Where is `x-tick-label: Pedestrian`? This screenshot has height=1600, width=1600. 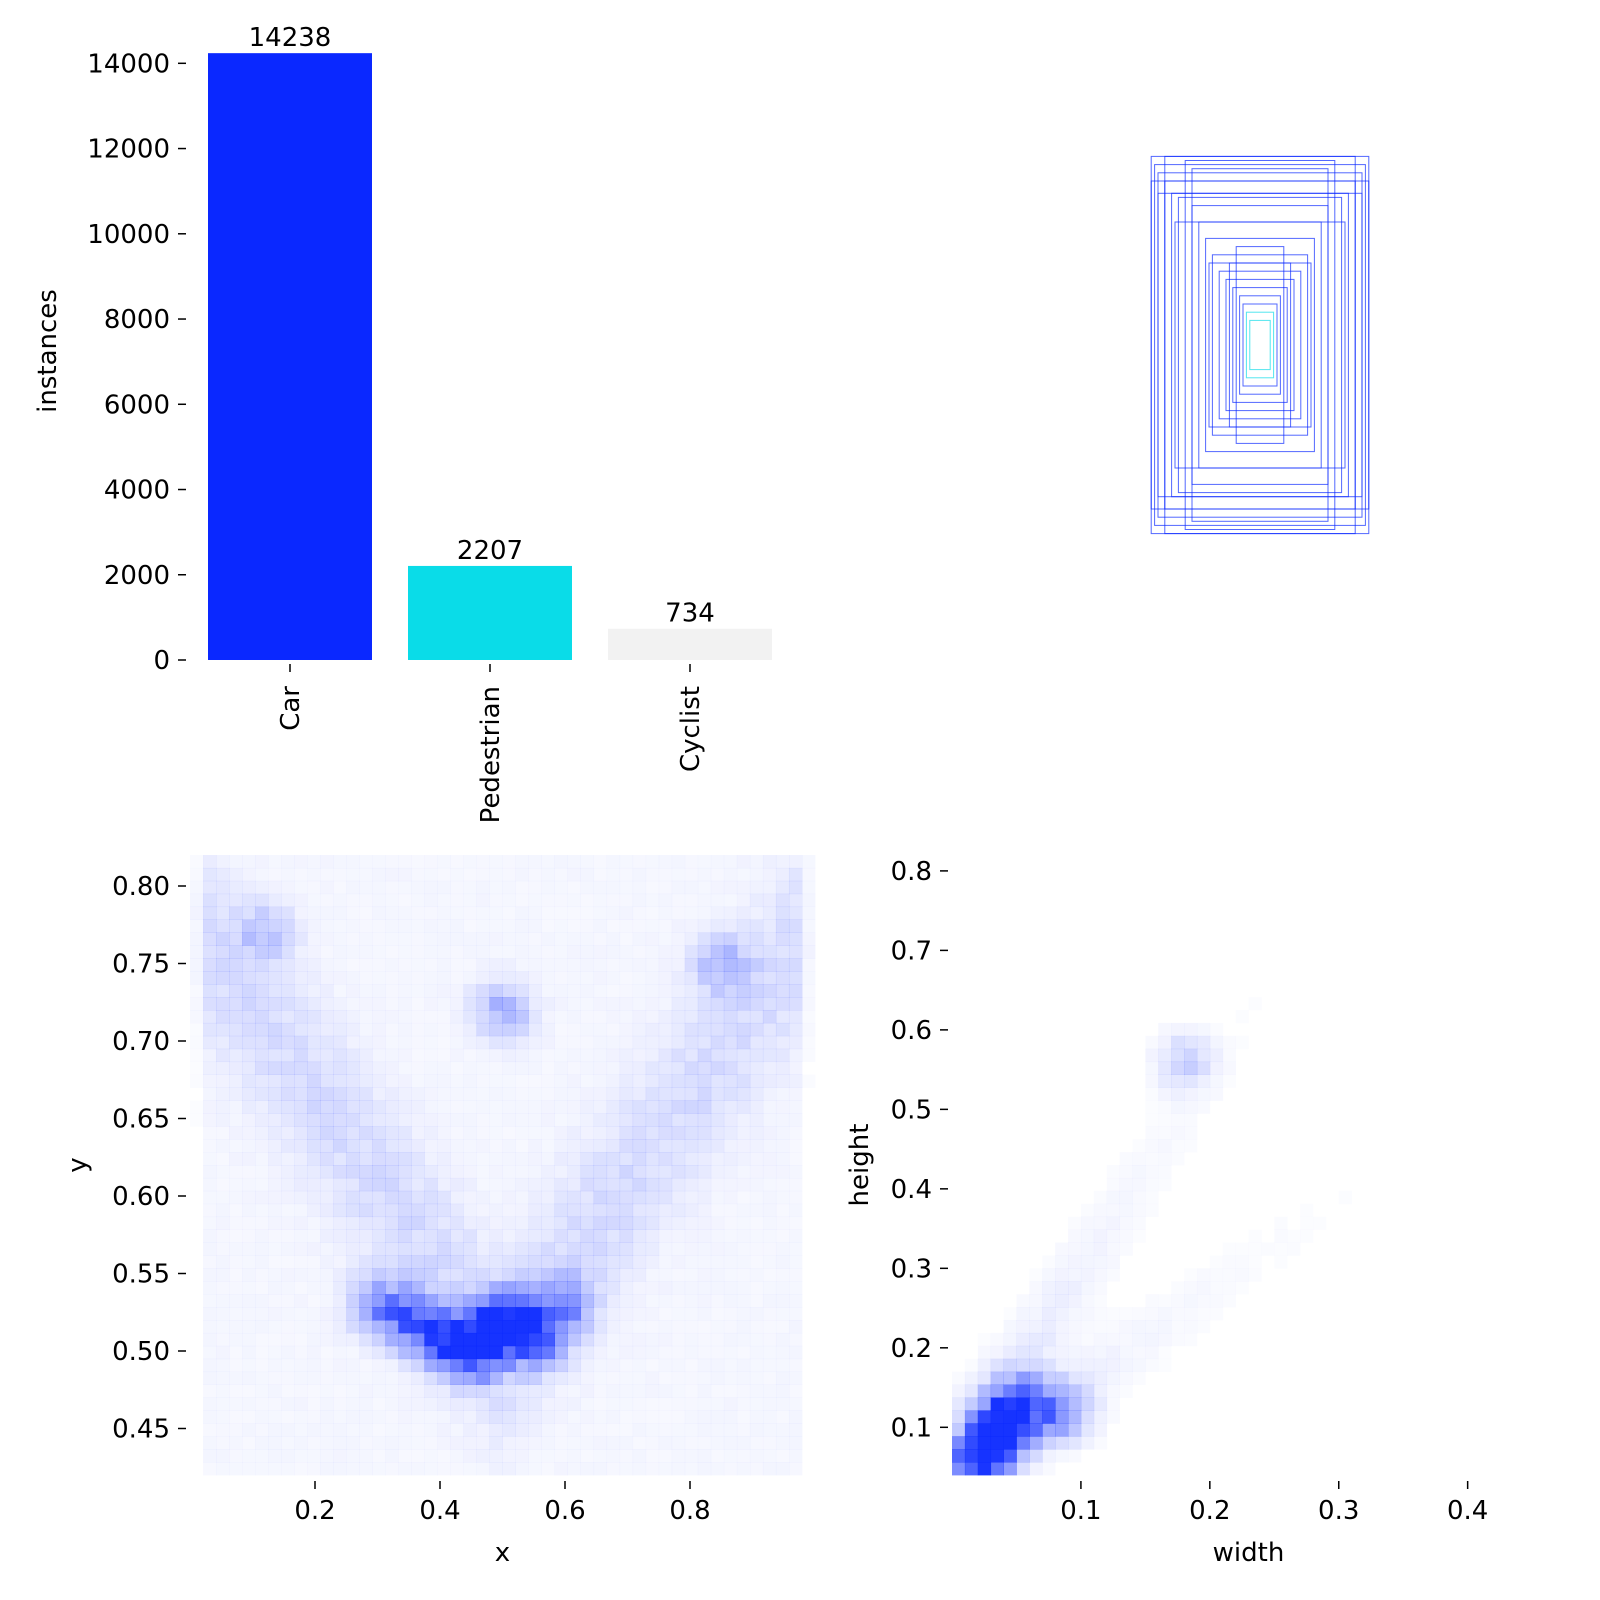 x-tick-label: Pedestrian is located at coordinates (491, 754).